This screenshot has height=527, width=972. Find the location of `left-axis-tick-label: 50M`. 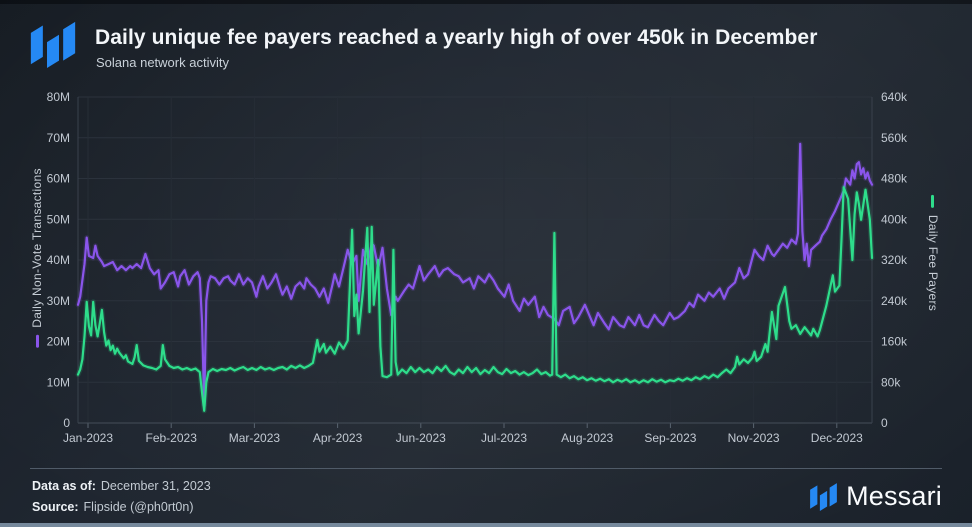

left-axis-tick-label: 50M is located at coordinates (58, 219).